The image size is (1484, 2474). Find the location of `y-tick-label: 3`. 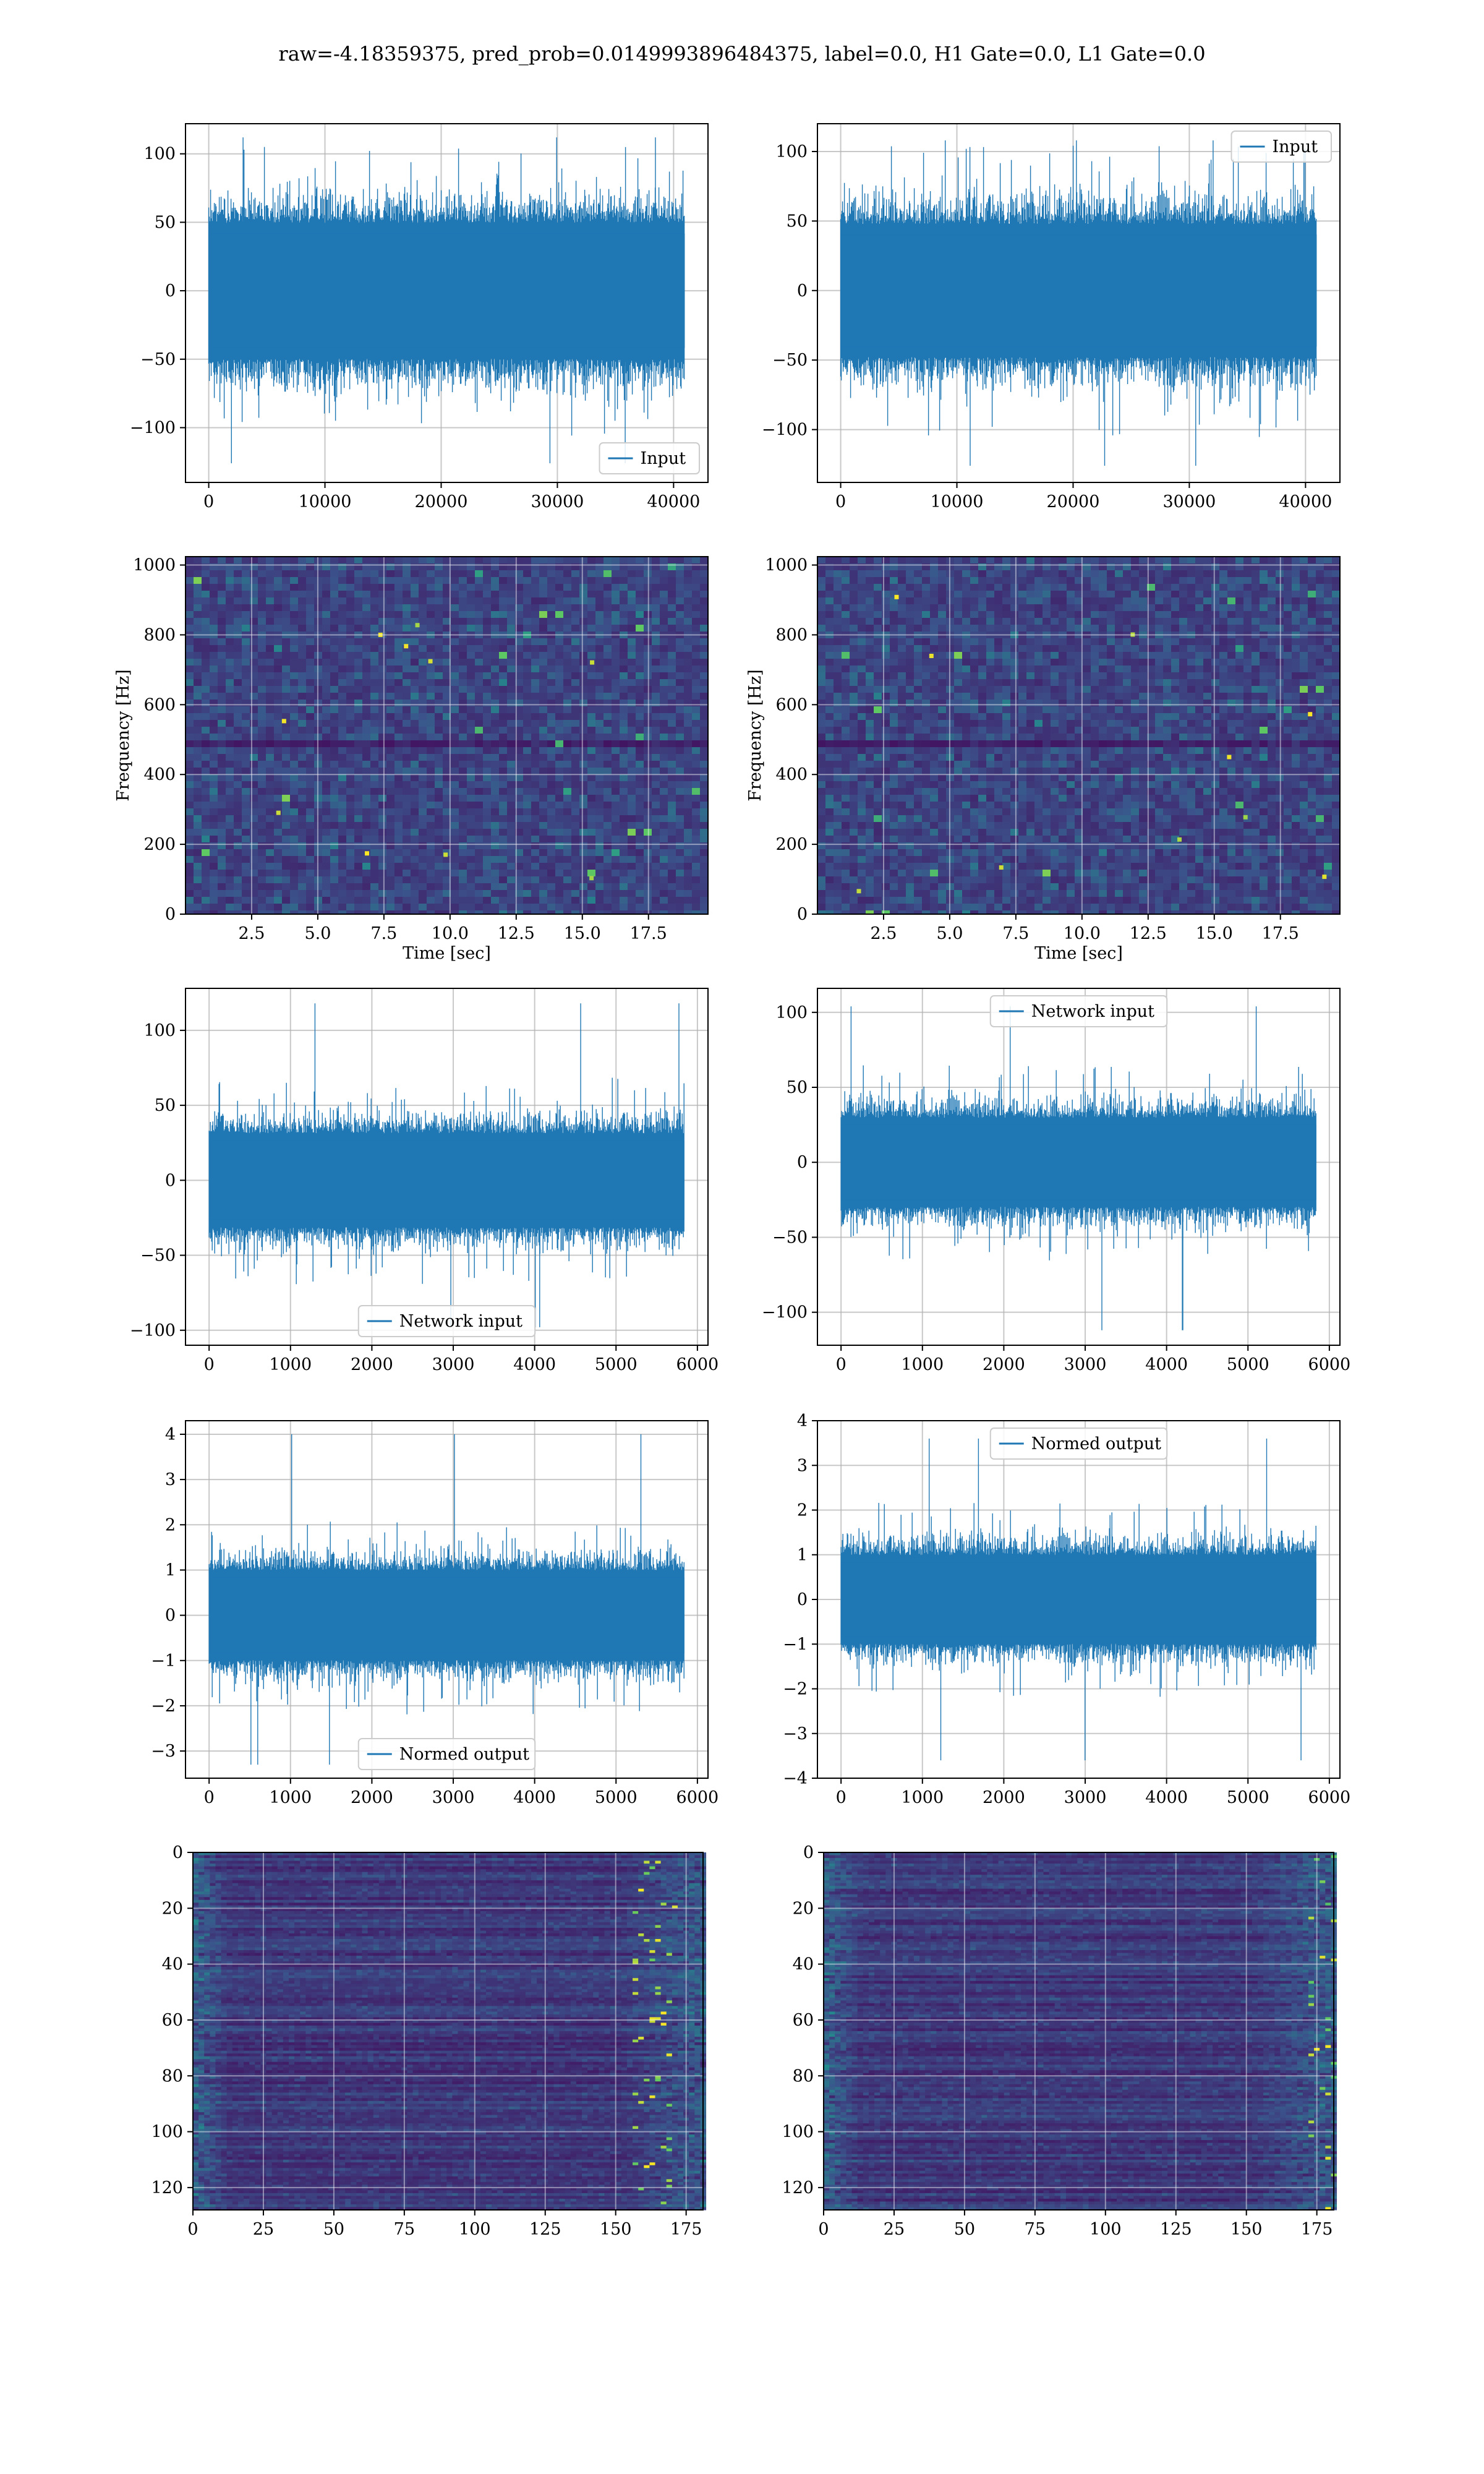

y-tick-label: 3 is located at coordinates (170, 1479).